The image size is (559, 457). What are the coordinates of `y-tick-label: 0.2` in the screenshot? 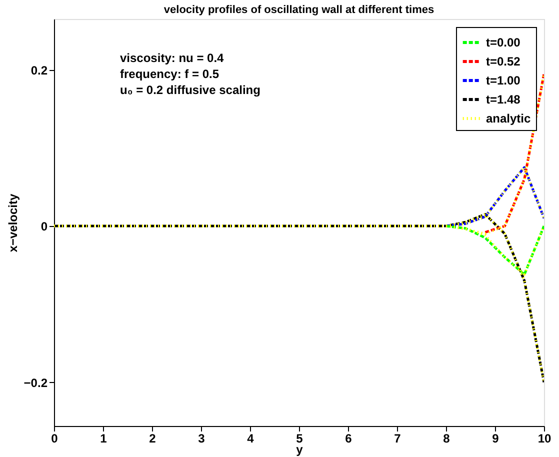 It's located at (39, 70).